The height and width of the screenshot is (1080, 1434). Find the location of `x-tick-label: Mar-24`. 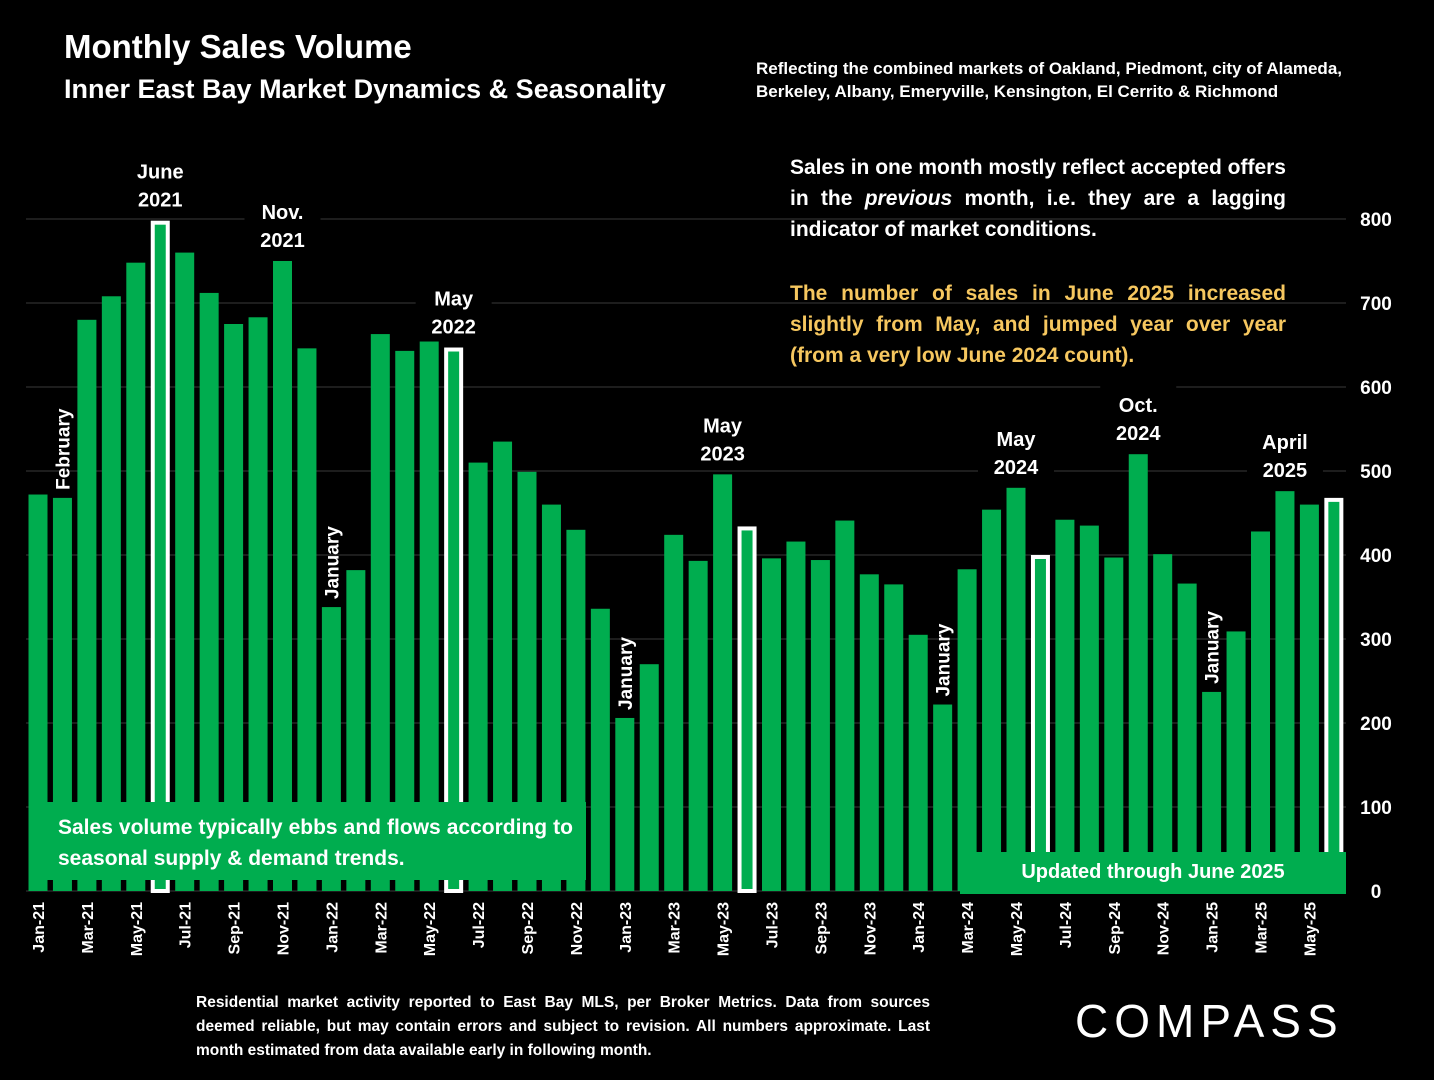

x-tick-label: Mar-24 is located at coordinates (968, 928).